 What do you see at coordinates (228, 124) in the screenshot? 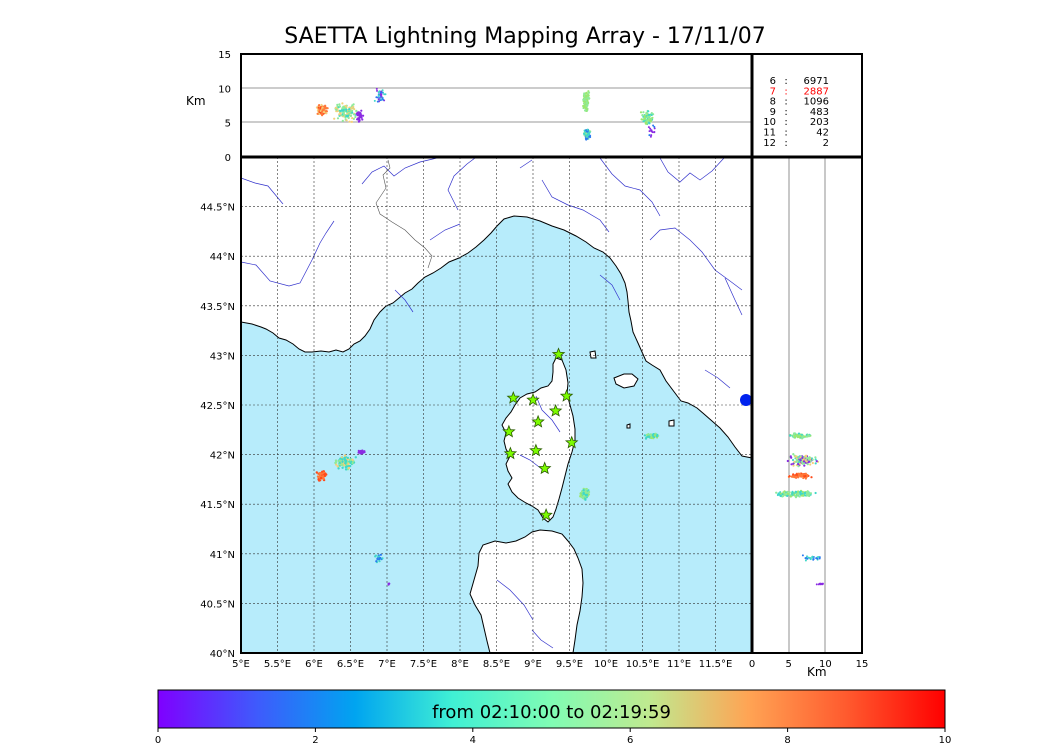
I see `top-alt-tick-label: 5` at bounding box center [228, 124].